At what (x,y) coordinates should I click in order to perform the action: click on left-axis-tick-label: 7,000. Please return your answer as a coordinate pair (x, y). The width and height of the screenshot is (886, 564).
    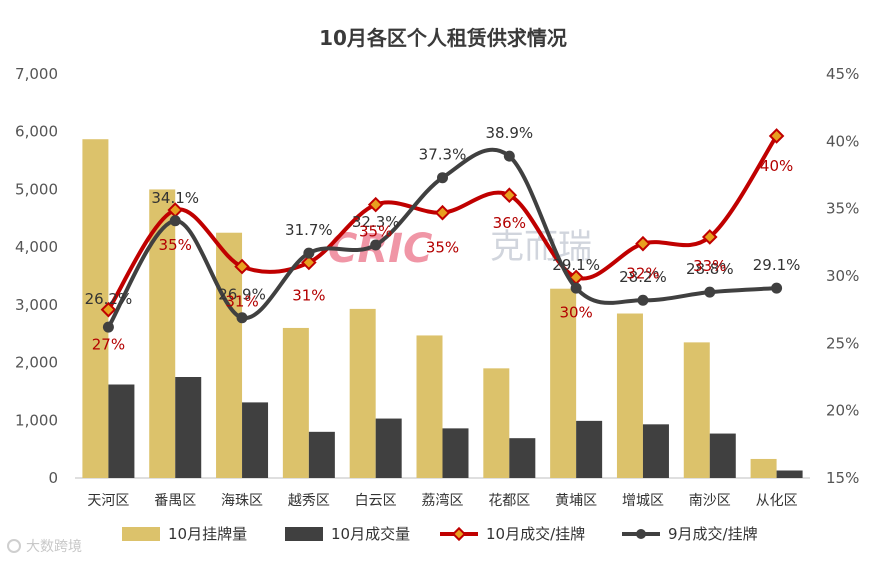
    Looking at the image, I should click on (36, 74).